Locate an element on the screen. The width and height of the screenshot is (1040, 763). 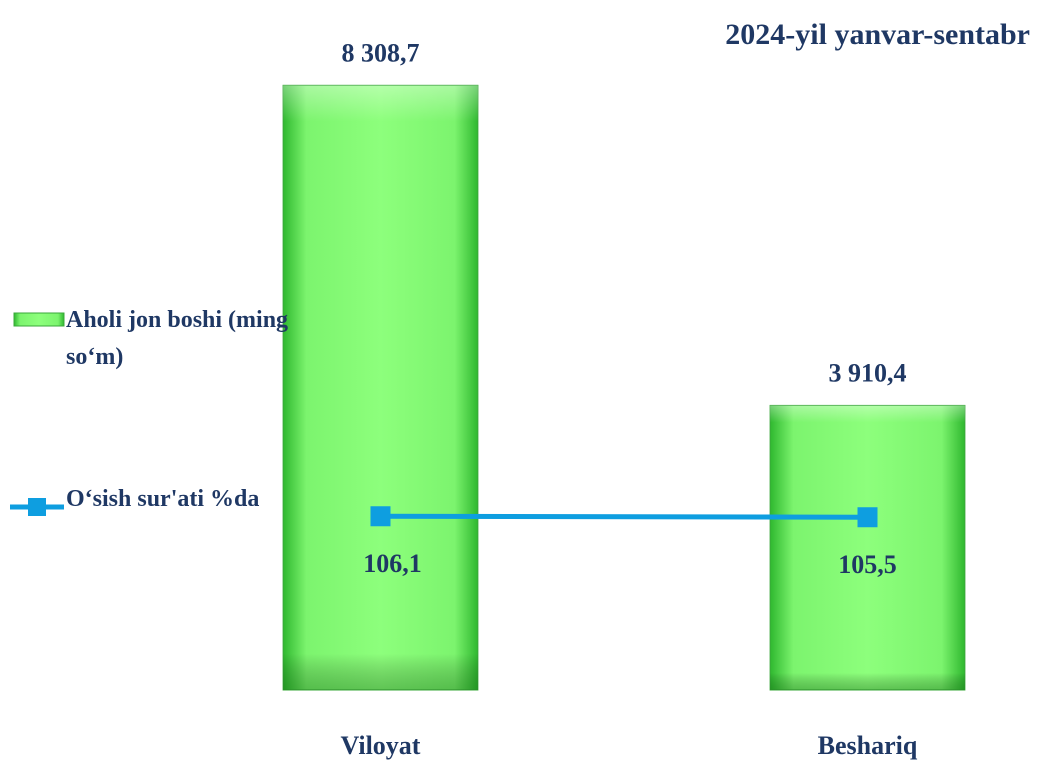
chart-title: 2024-yil yanvar-sentabr is located at coordinates (877, 34).